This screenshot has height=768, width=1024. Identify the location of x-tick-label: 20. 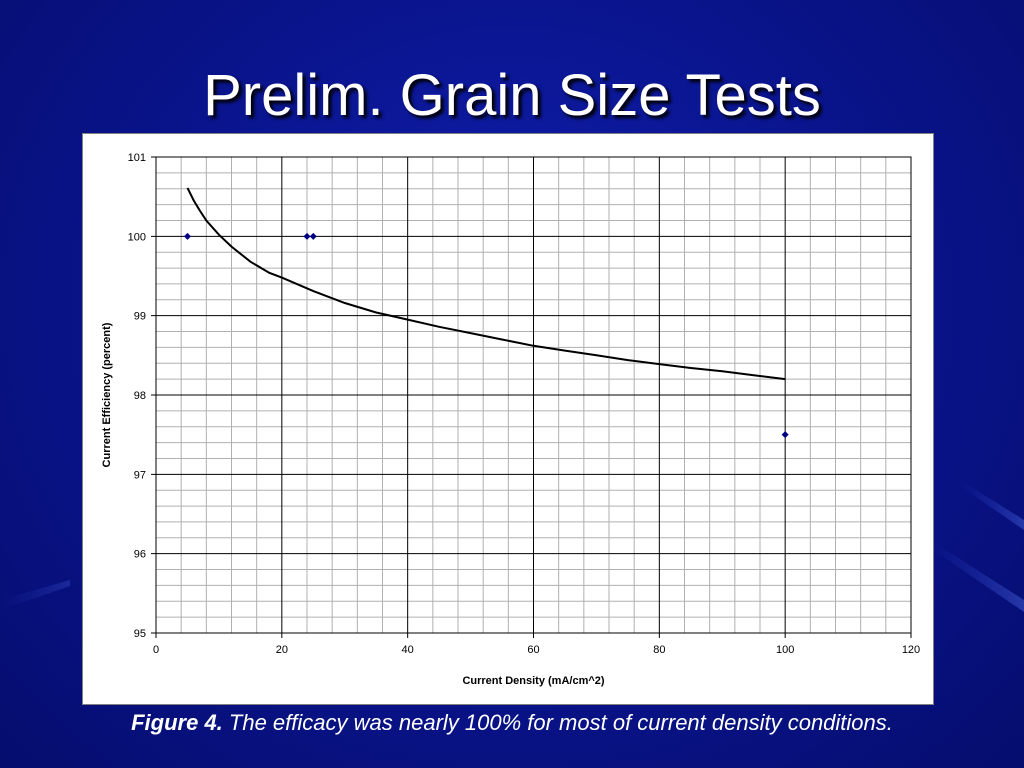
(282, 650).